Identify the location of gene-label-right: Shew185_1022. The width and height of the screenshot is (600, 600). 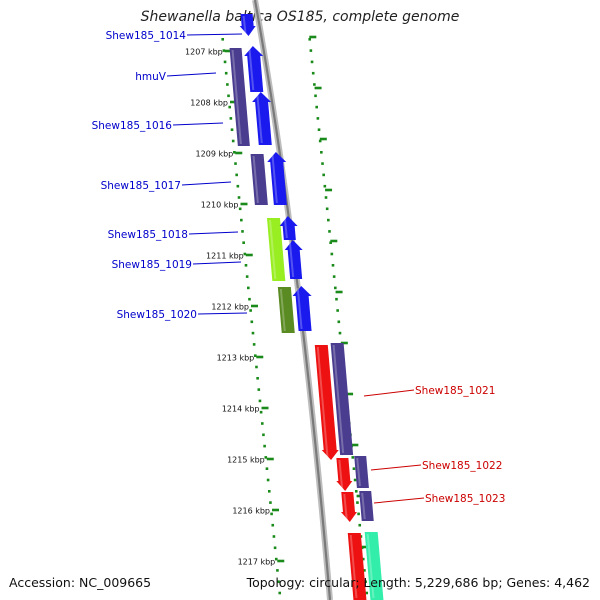
(462, 466).